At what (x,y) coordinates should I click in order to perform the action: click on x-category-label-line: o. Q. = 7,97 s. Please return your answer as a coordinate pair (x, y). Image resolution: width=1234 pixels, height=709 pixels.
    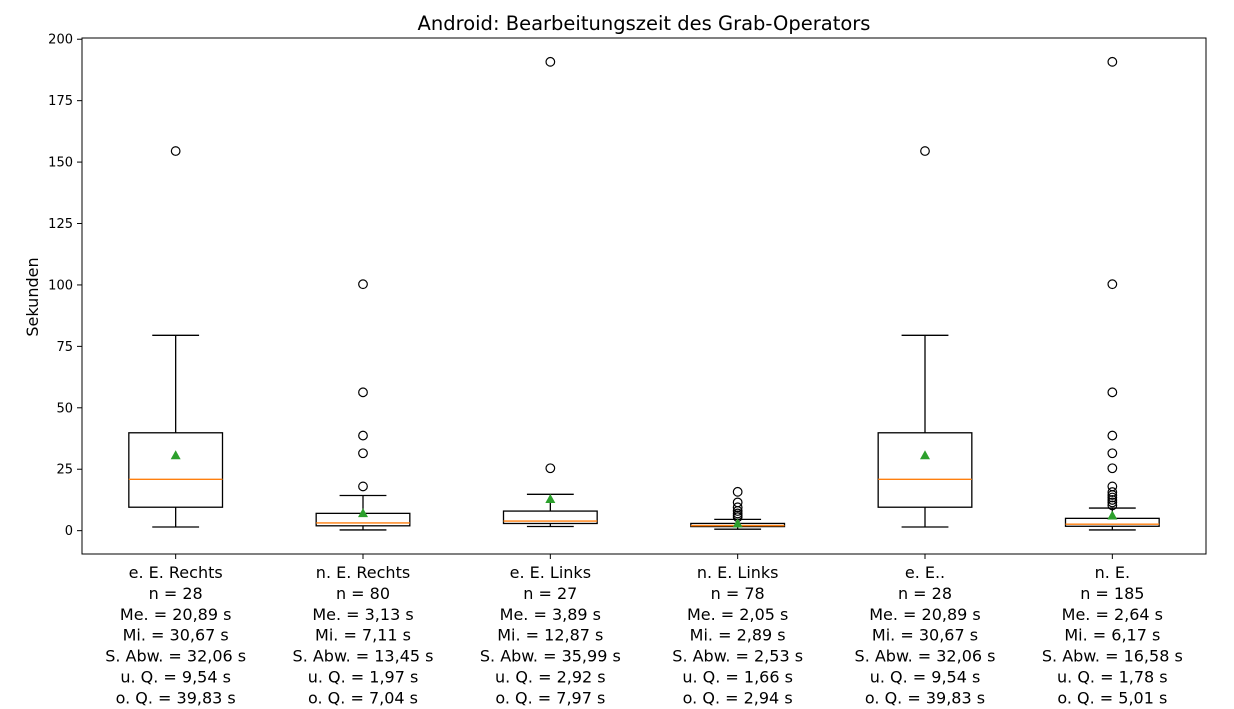
    Looking at the image, I should click on (550, 697).